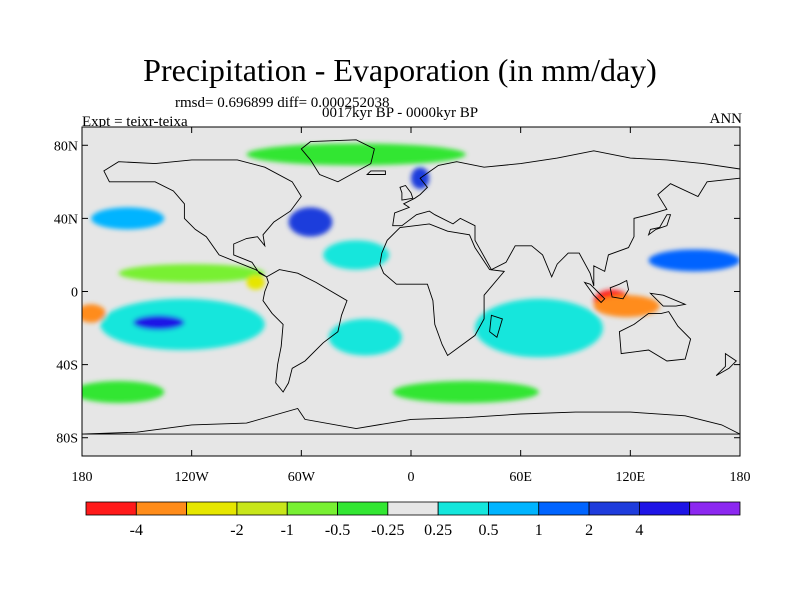 The width and height of the screenshot is (800, 600). I want to click on lon-tick-label: 0, so click(411, 477).